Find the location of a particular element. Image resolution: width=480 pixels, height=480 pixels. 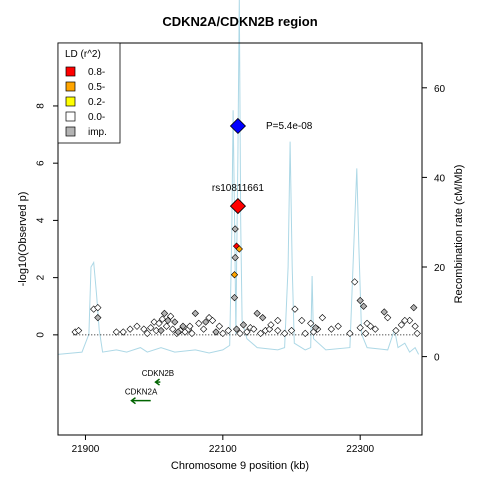

gene-track: CDKN2B CDKN2A is located at coordinates (149, 387).